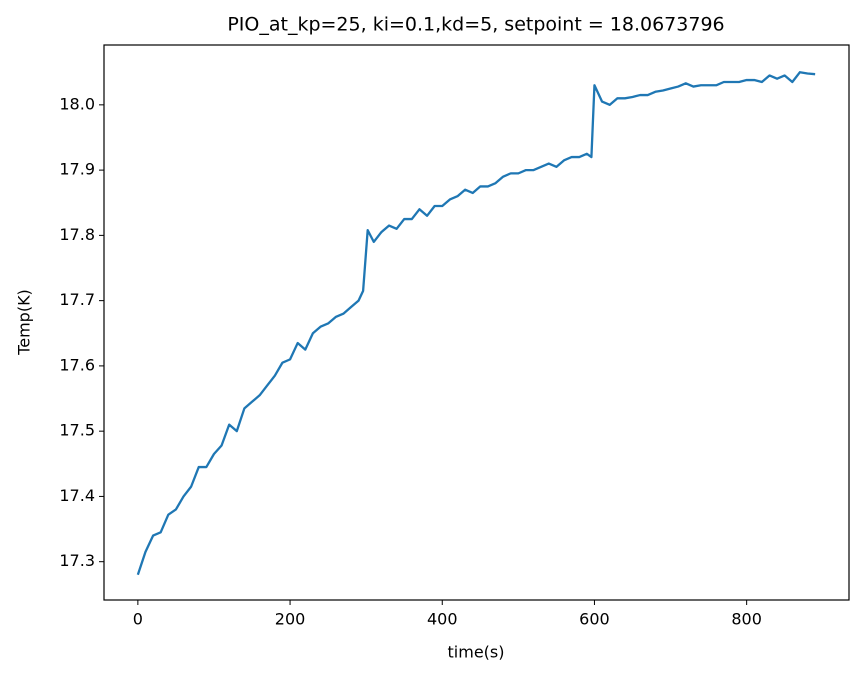 The image size is (863, 678). What do you see at coordinates (24, 322) in the screenshot?
I see `y-axis-label: Temp(K)` at bounding box center [24, 322].